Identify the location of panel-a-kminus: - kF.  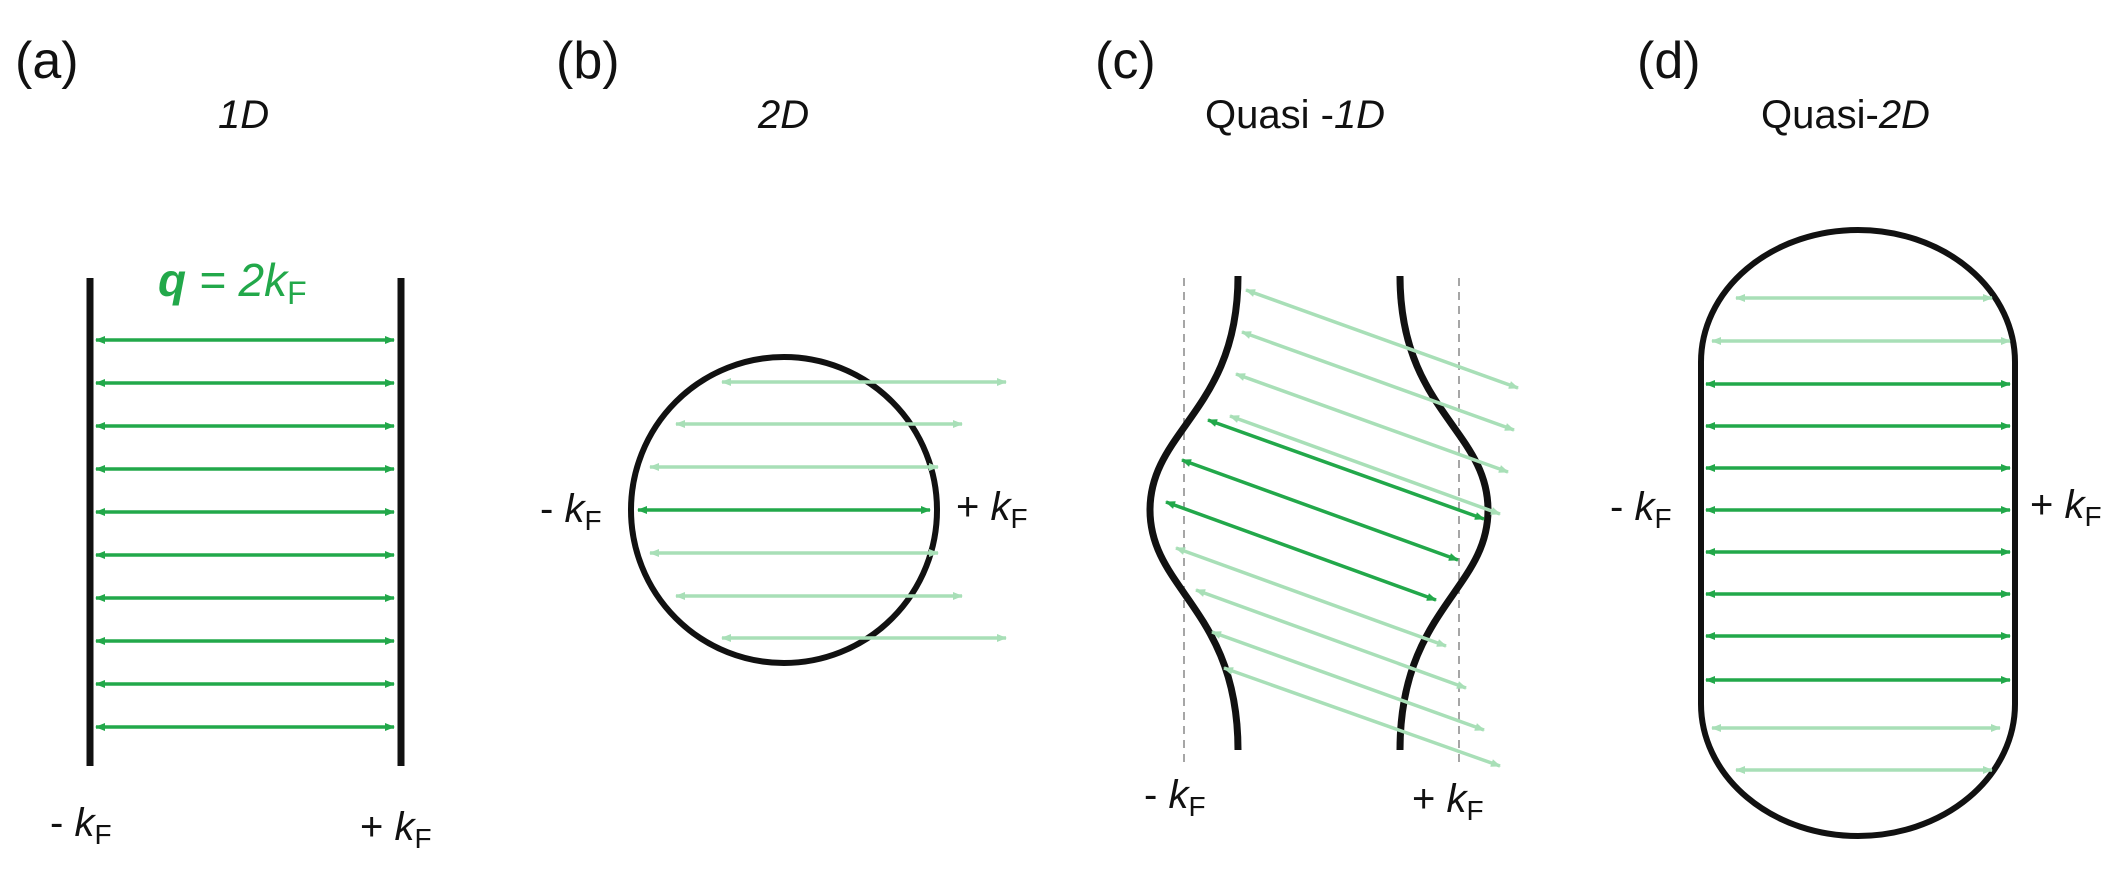
(81, 825).